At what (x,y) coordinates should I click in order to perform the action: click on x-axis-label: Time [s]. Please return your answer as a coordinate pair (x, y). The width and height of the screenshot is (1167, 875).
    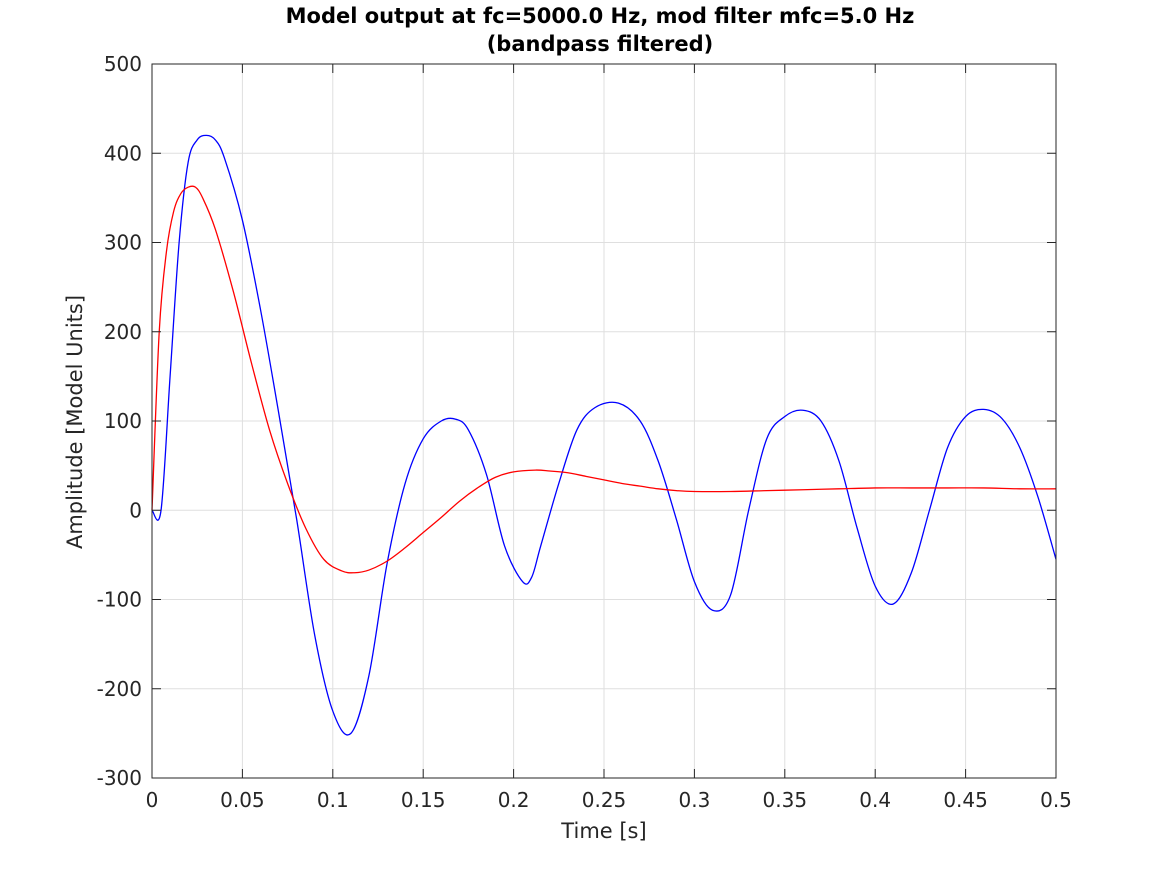
    Looking at the image, I should click on (603, 831).